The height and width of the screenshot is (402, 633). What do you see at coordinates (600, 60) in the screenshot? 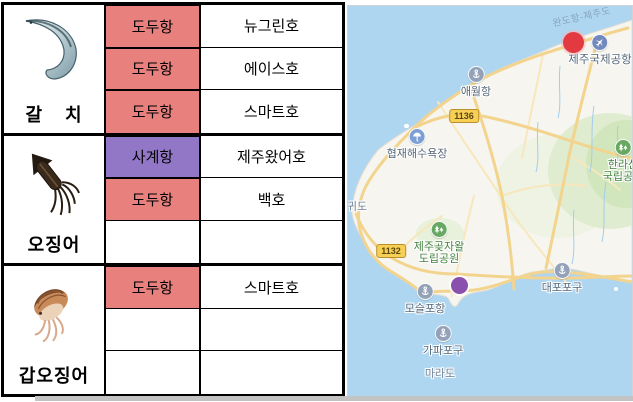
I see `poi-label: 제주국제공항` at bounding box center [600, 60].